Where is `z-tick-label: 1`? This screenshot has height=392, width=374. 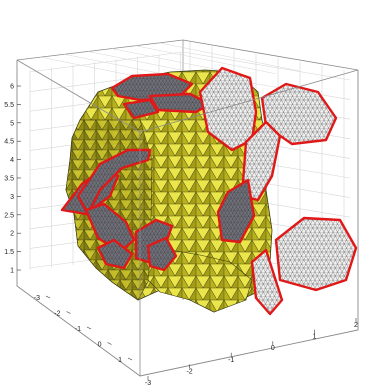 z-tick-label: 1 is located at coordinates (12, 271).